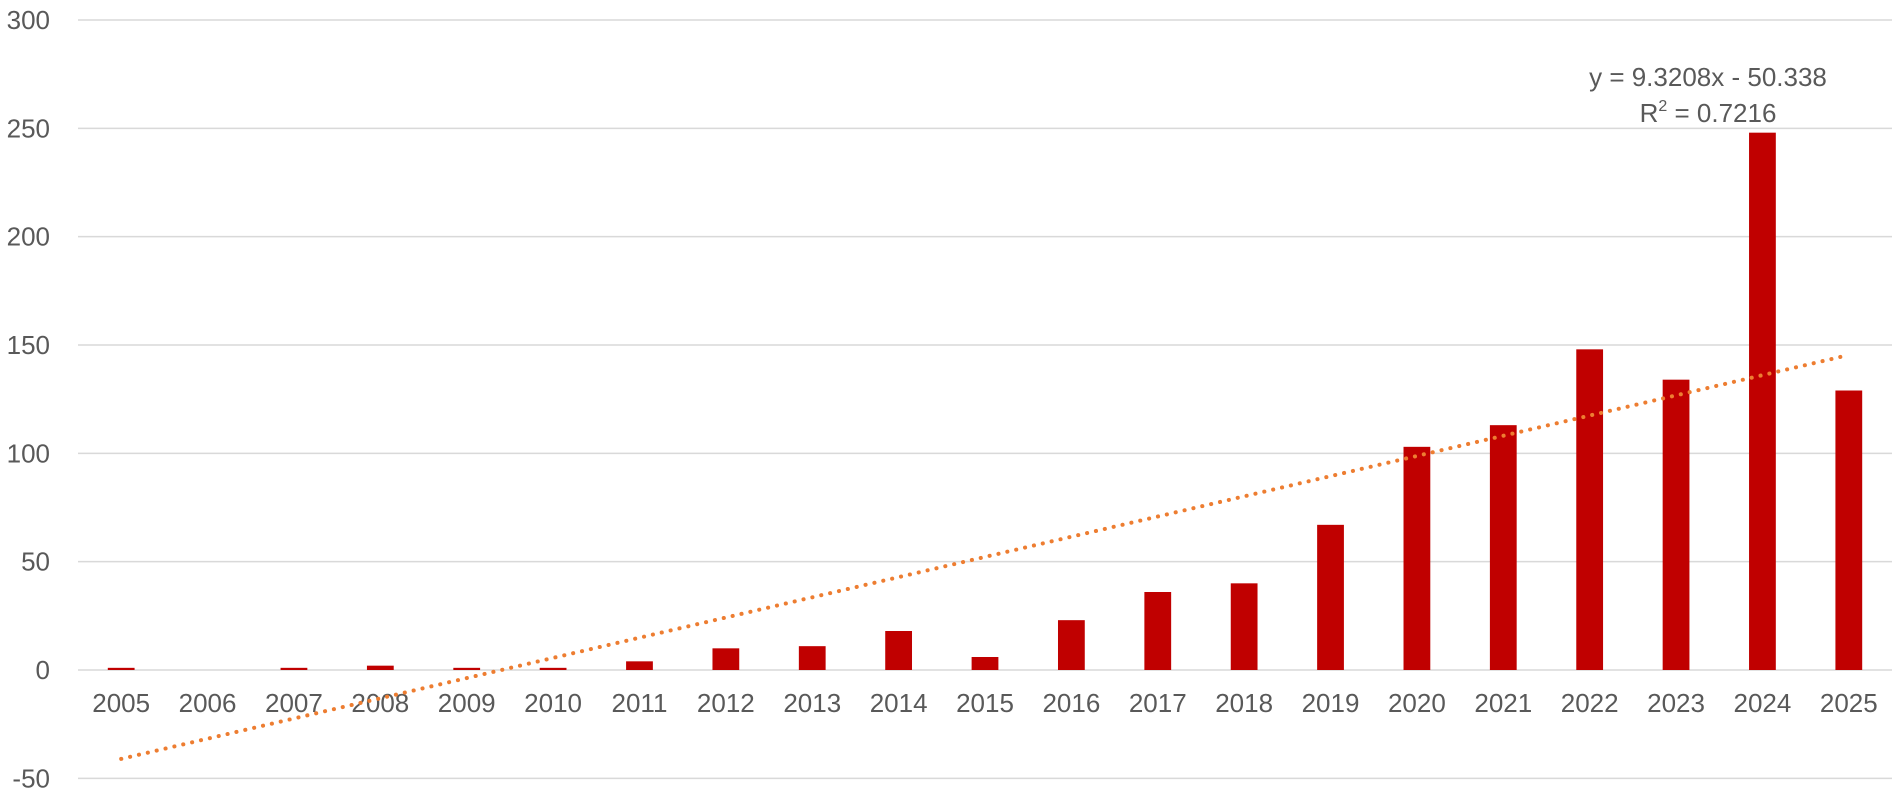  Describe the element at coordinates (121, 703) in the screenshot. I see `x-tick-label: 2005` at that location.